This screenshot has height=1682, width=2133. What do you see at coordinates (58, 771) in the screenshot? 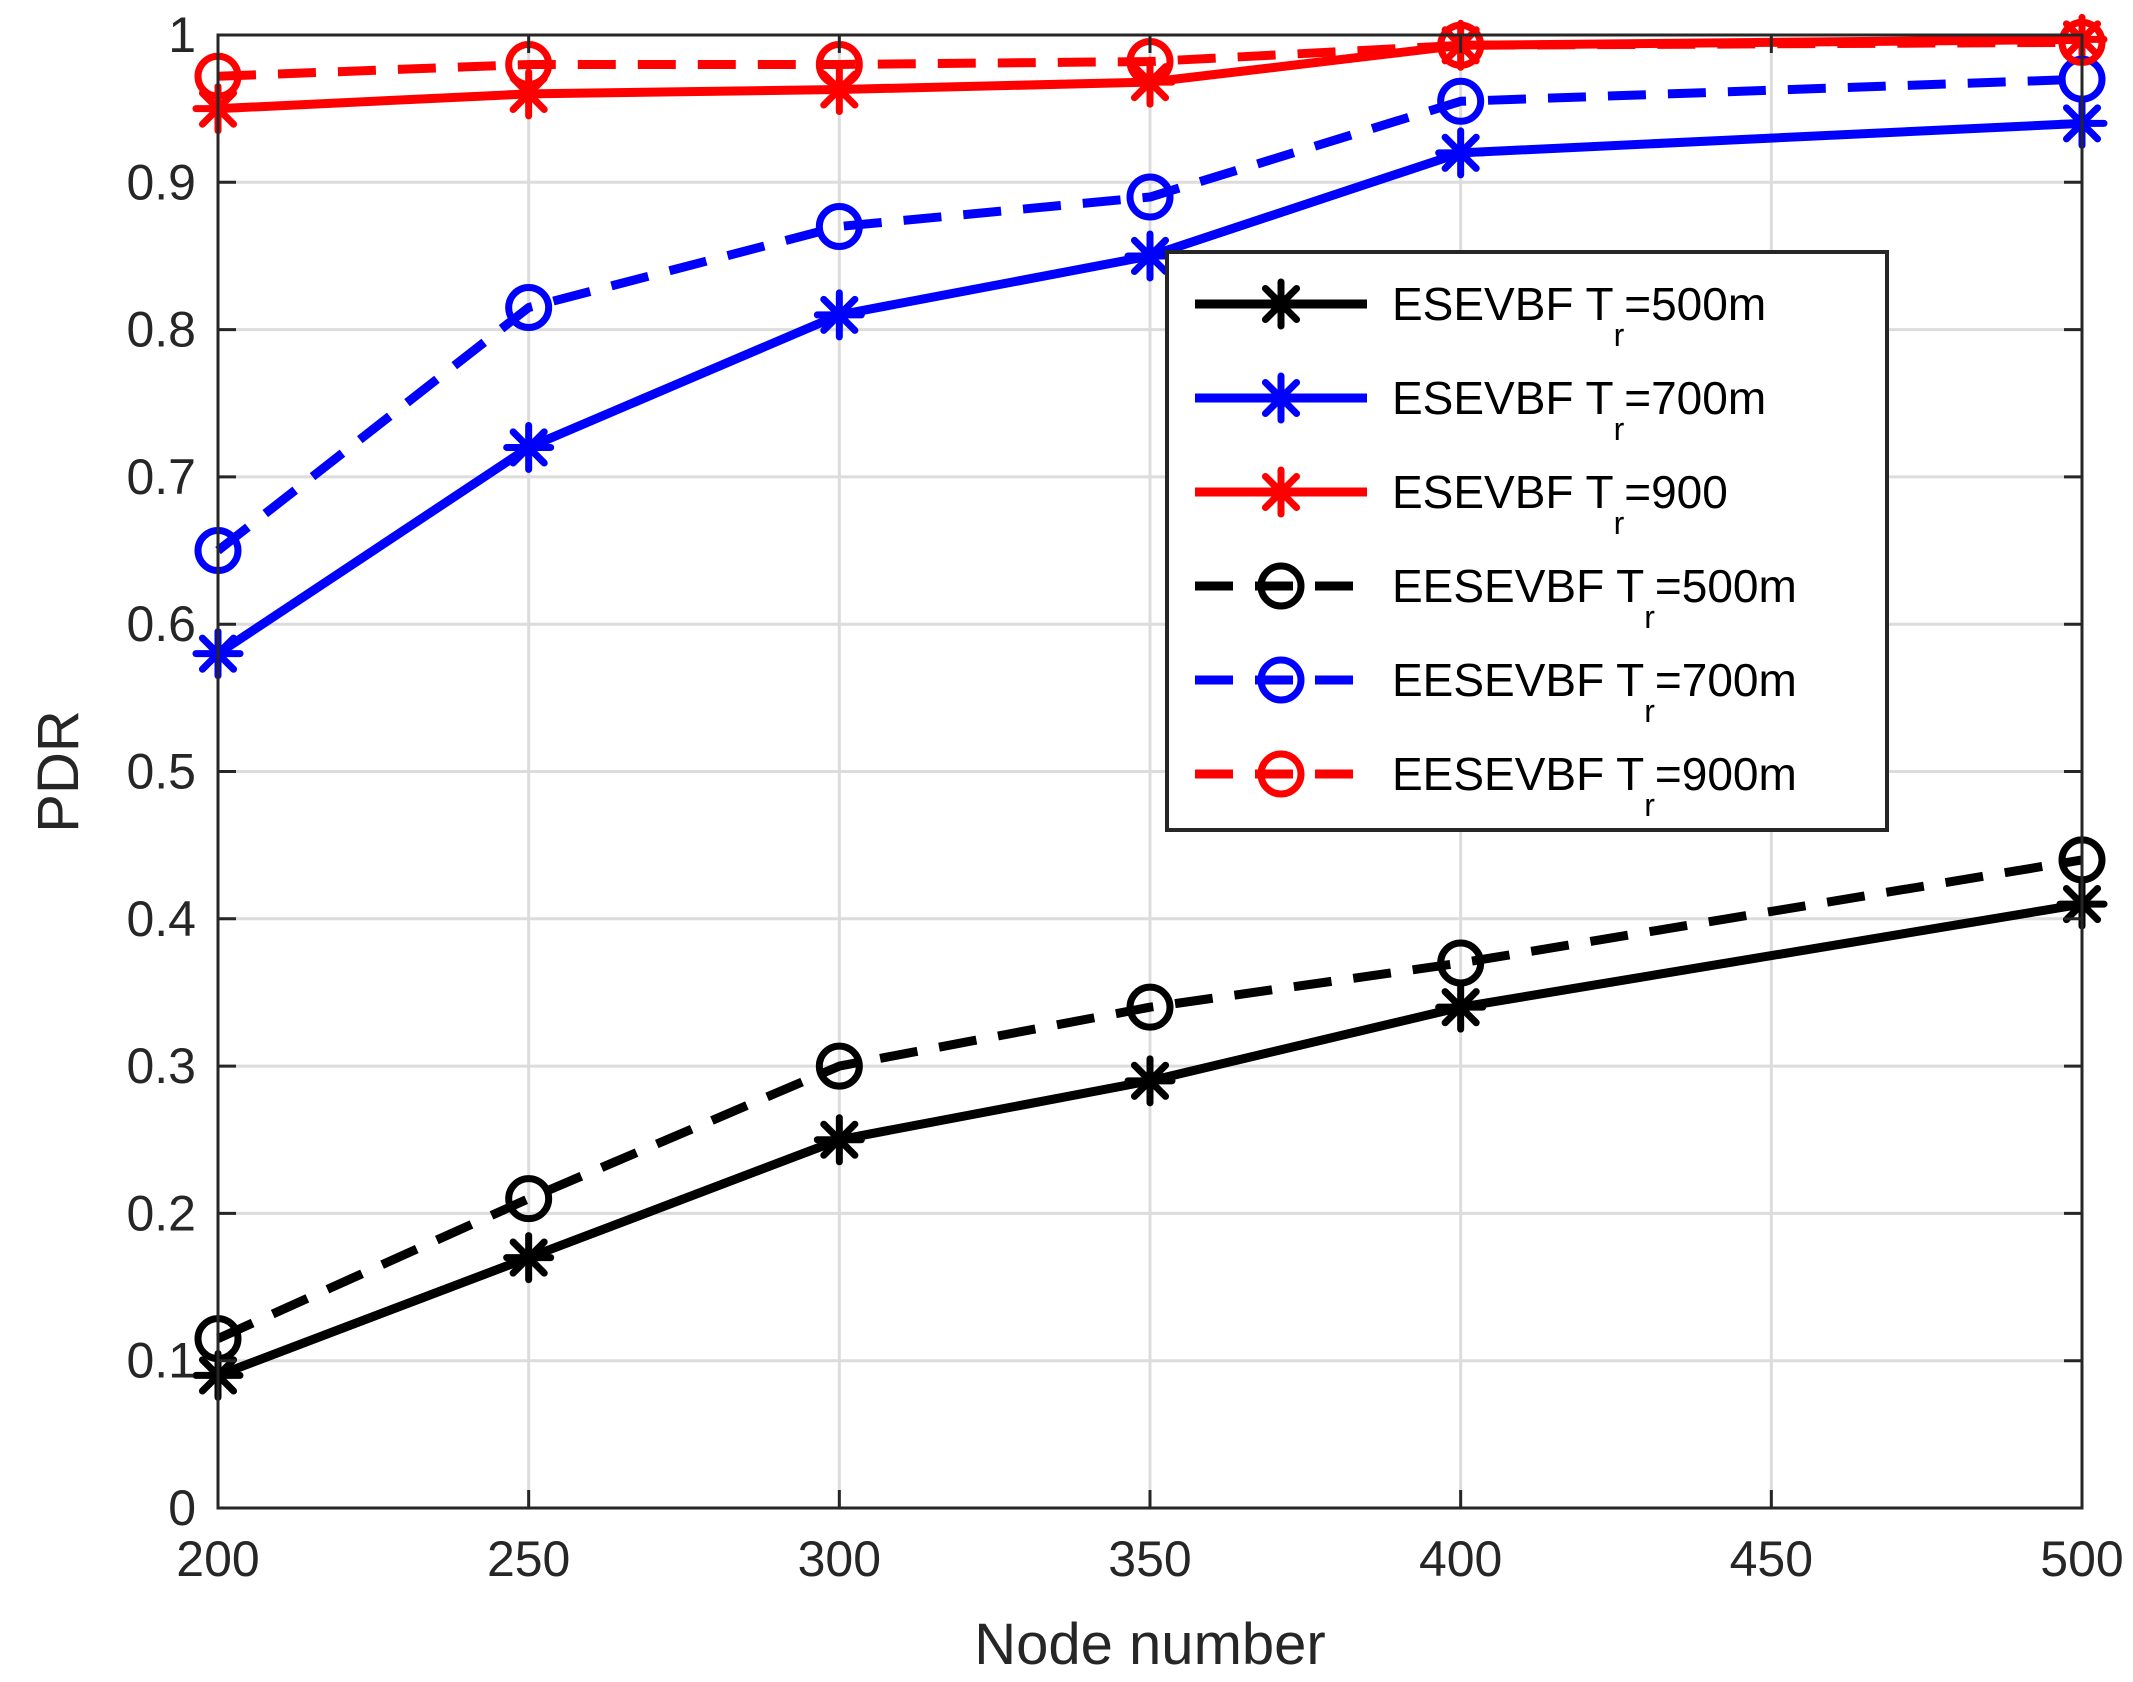
I see `y-axis-label: PDR` at bounding box center [58, 771].